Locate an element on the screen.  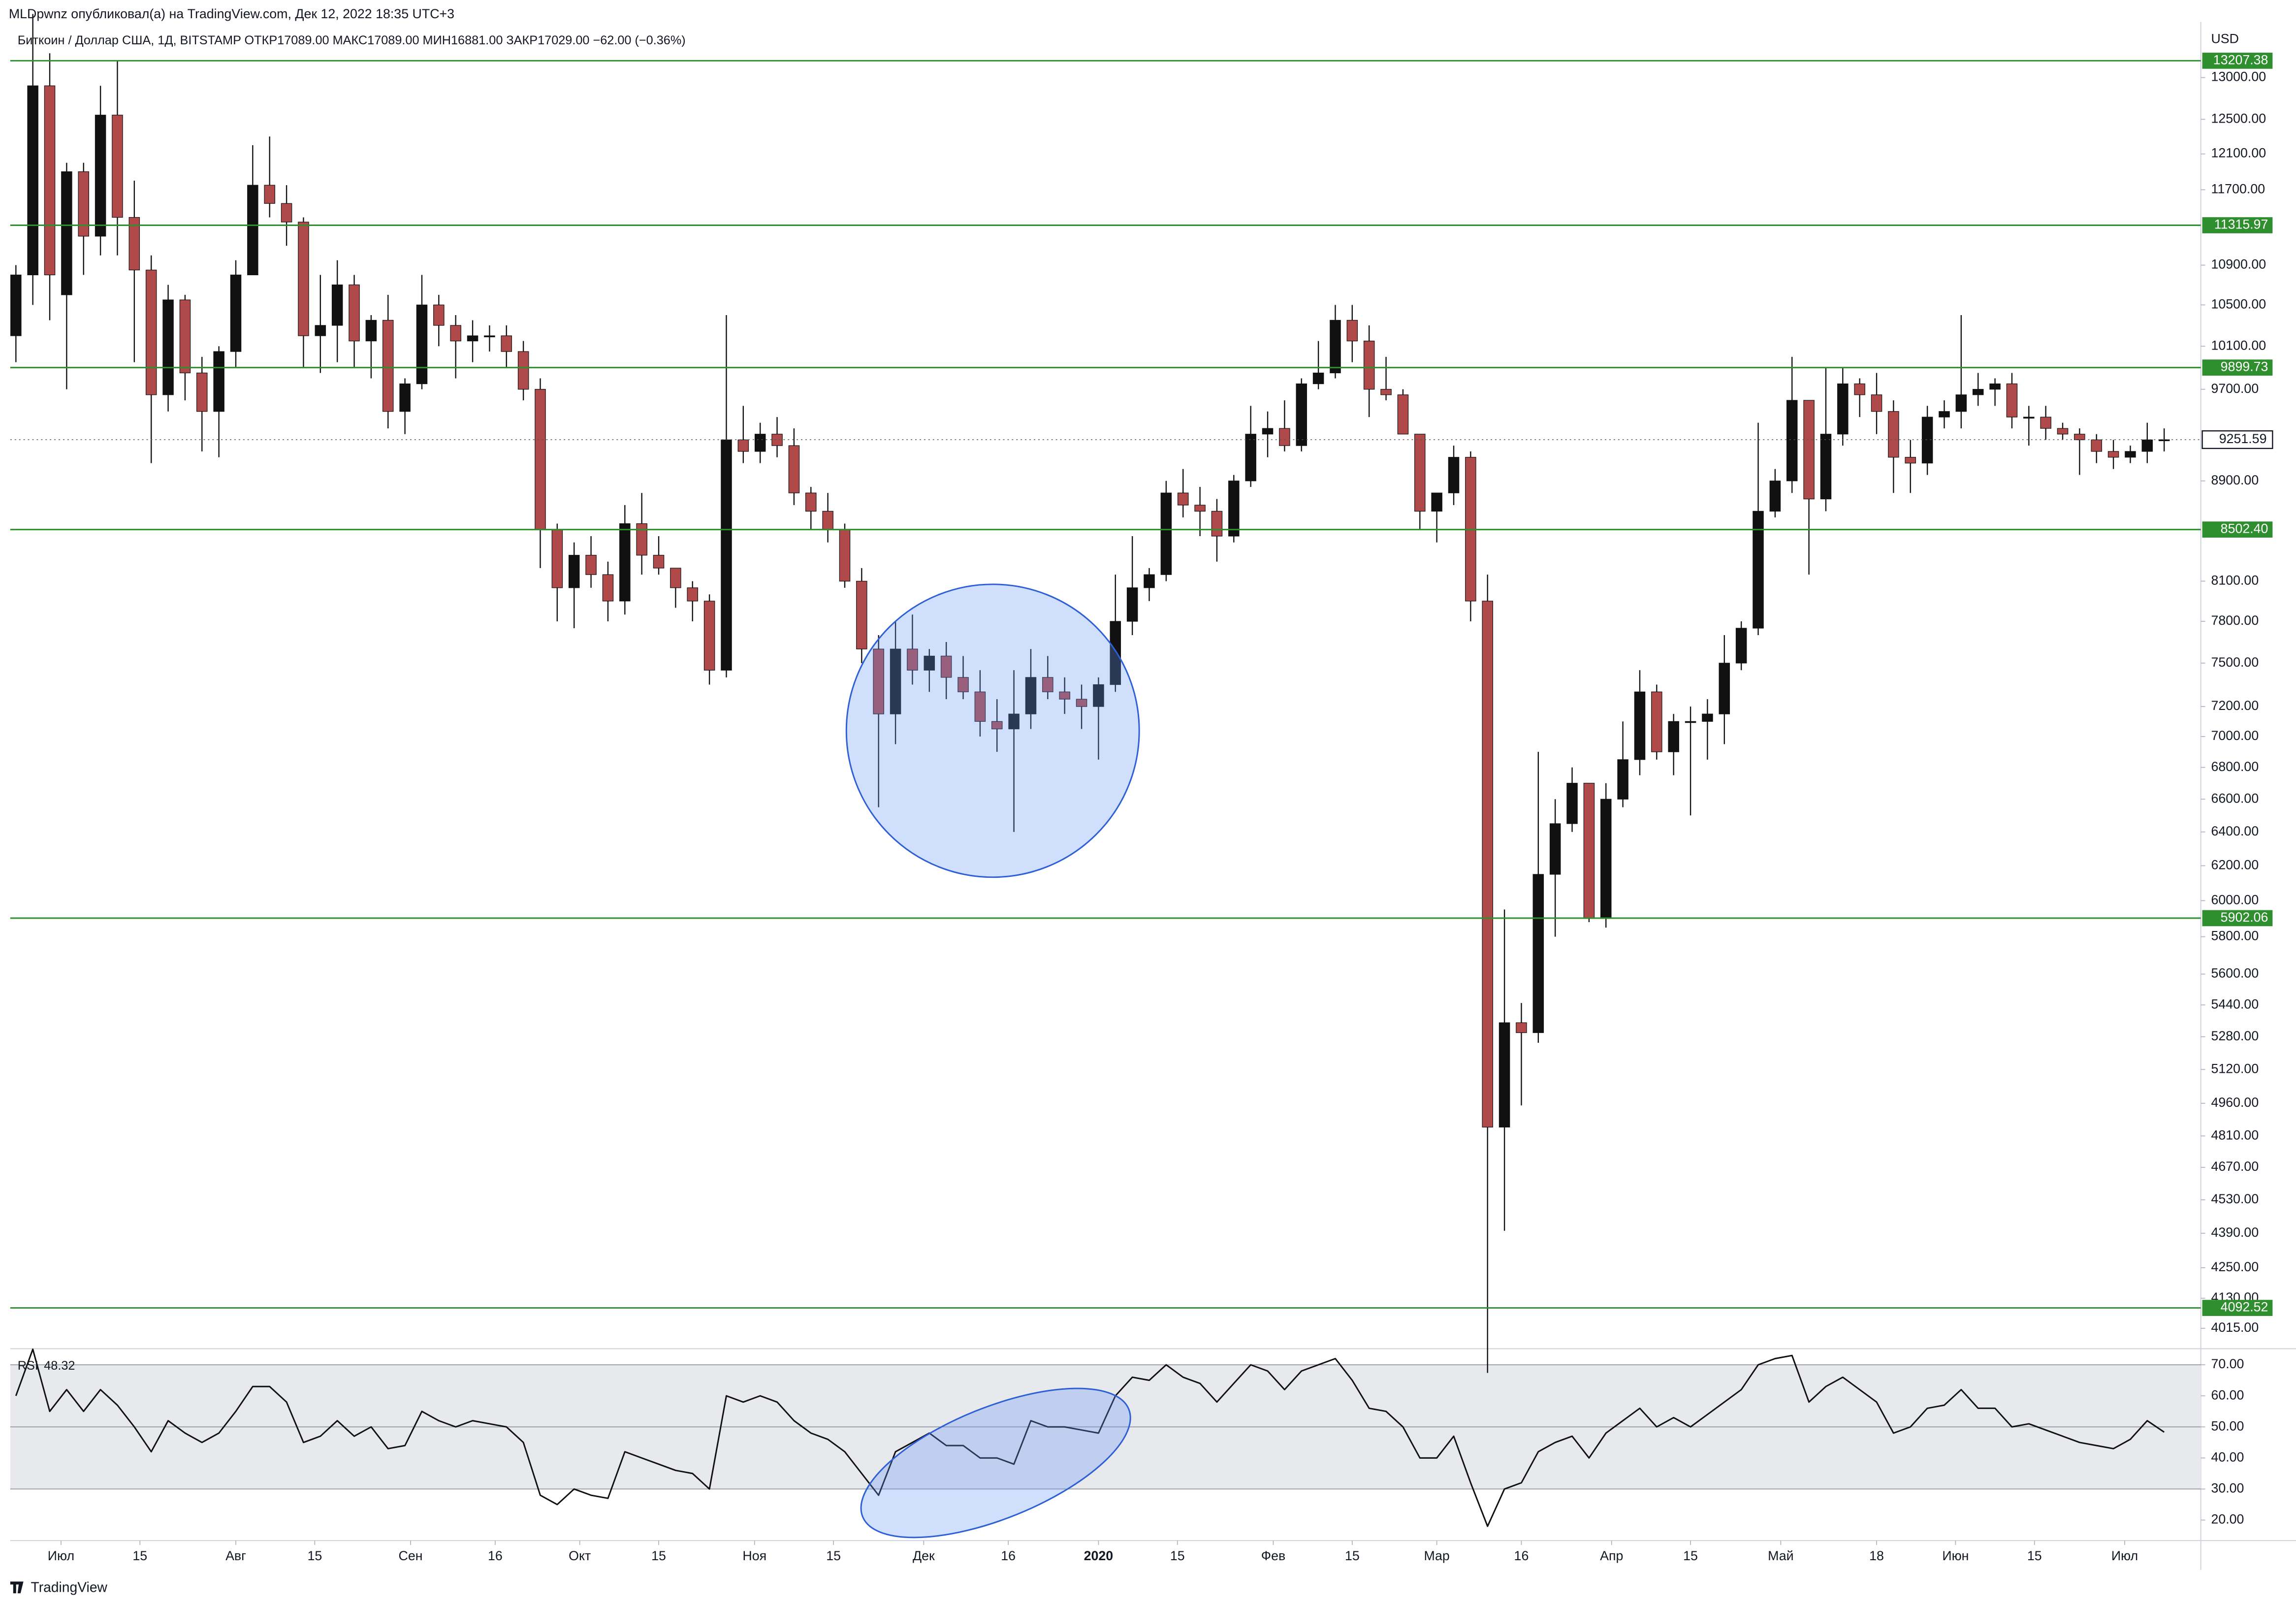
y-tick-label: 6800.00 is located at coordinates (2235, 766).